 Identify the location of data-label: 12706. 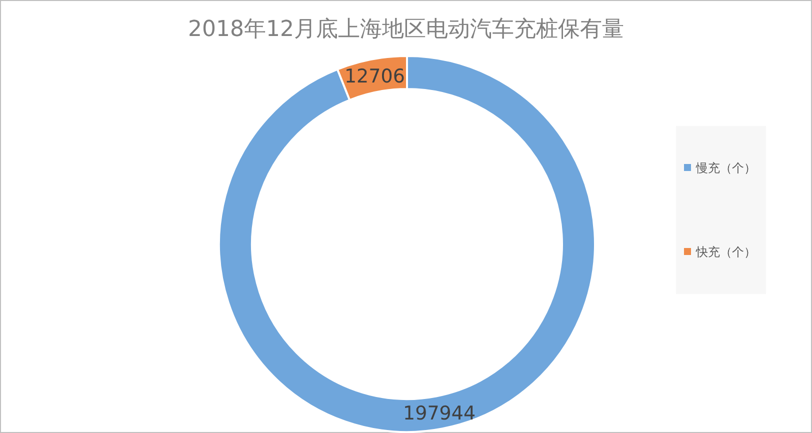
(374, 77).